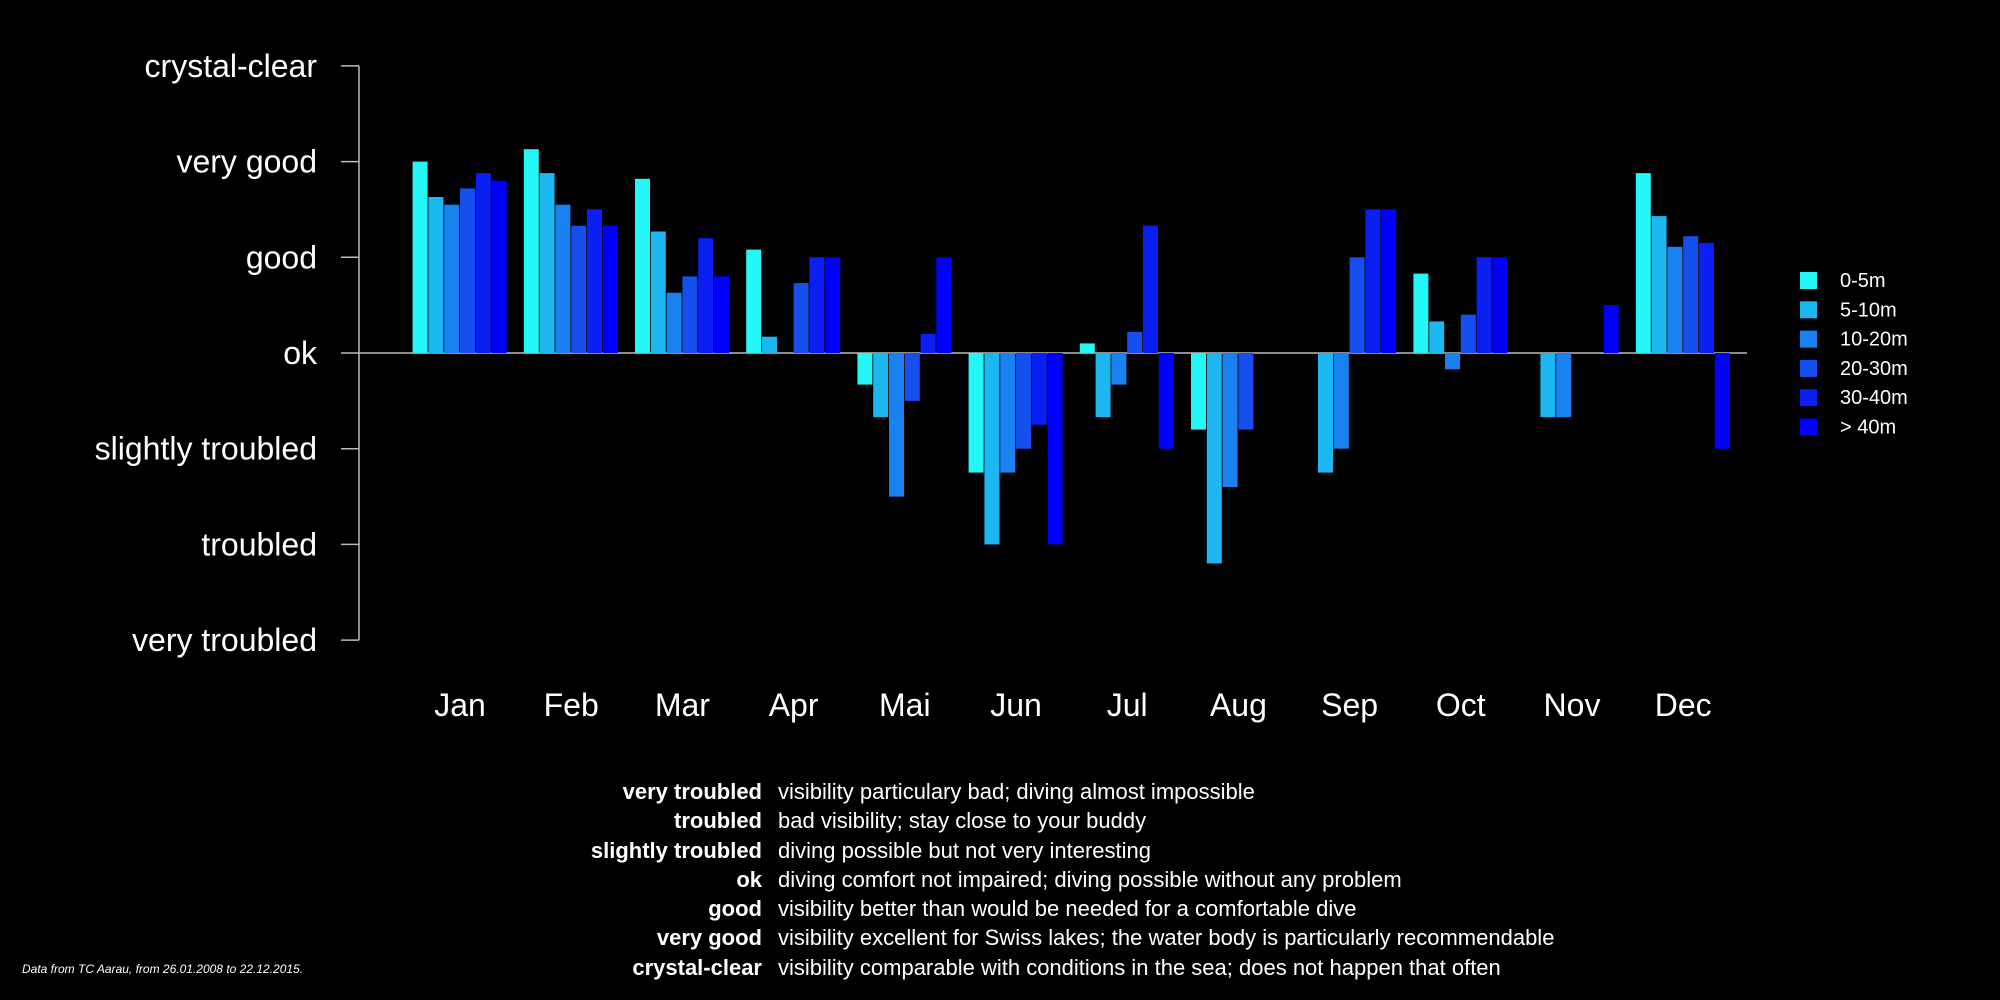  Describe the element at coordinates (206, 449) in the screenshot. I see `y-tick-label: slightly troubled` at that location.